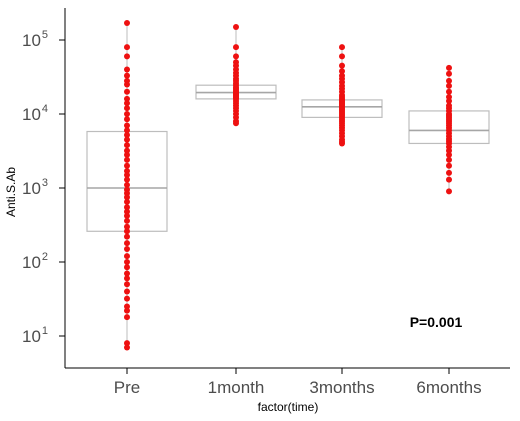 This screenshot has height=421, width=520. I want to click on x-tick-label: Pre, so click(127, 387).